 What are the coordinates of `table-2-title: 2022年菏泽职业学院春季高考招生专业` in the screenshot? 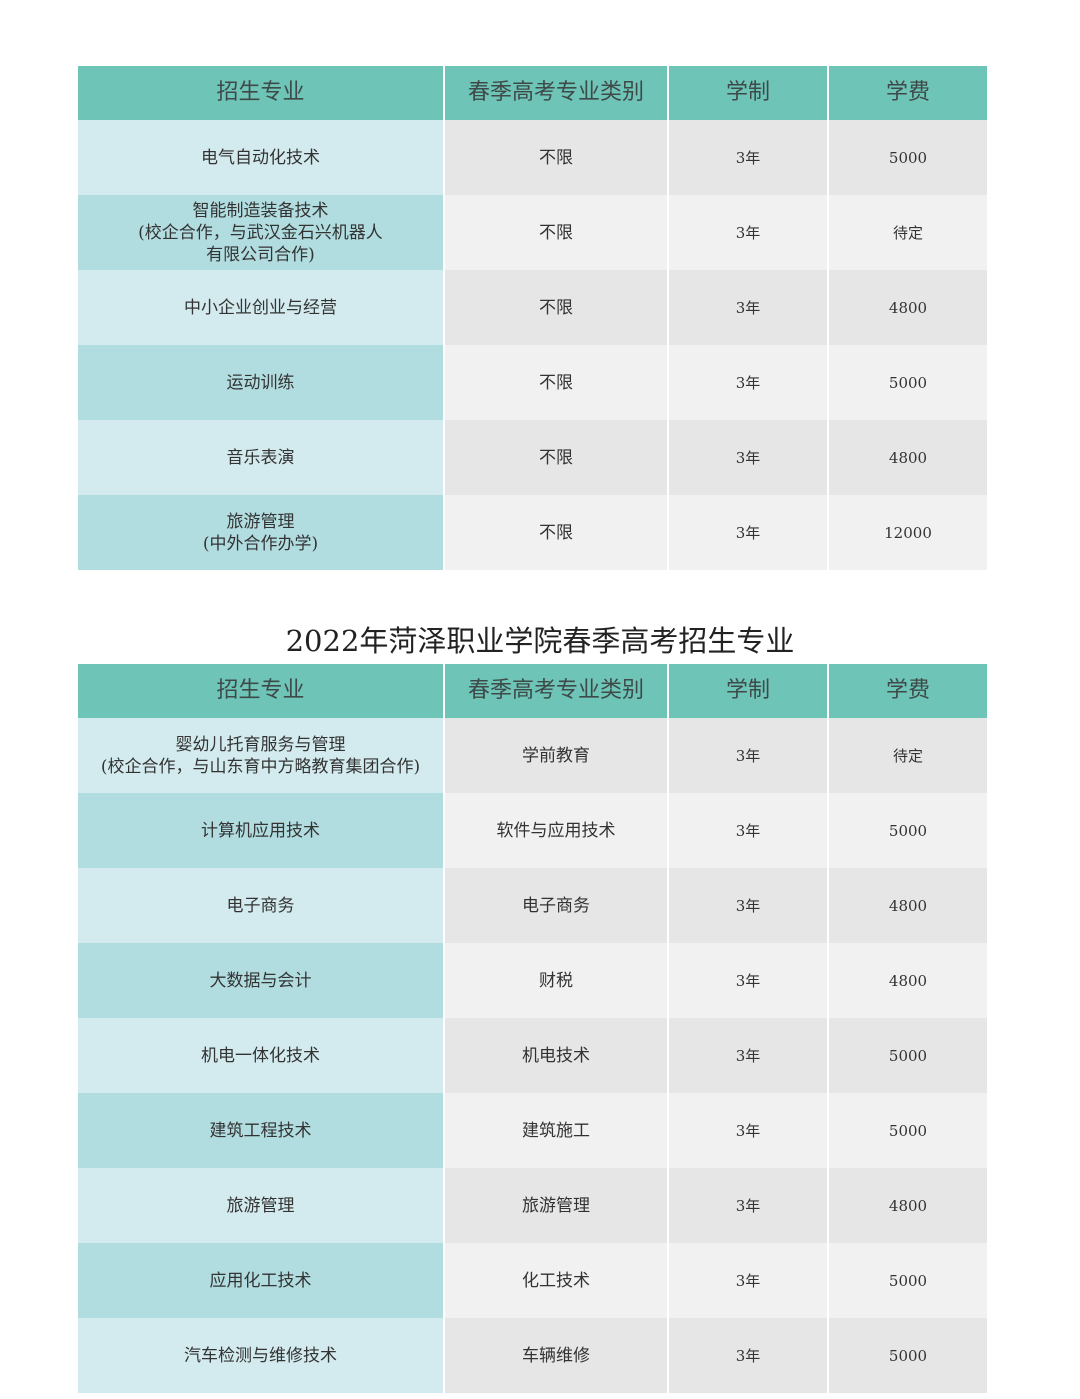 It's located at (540, 641).